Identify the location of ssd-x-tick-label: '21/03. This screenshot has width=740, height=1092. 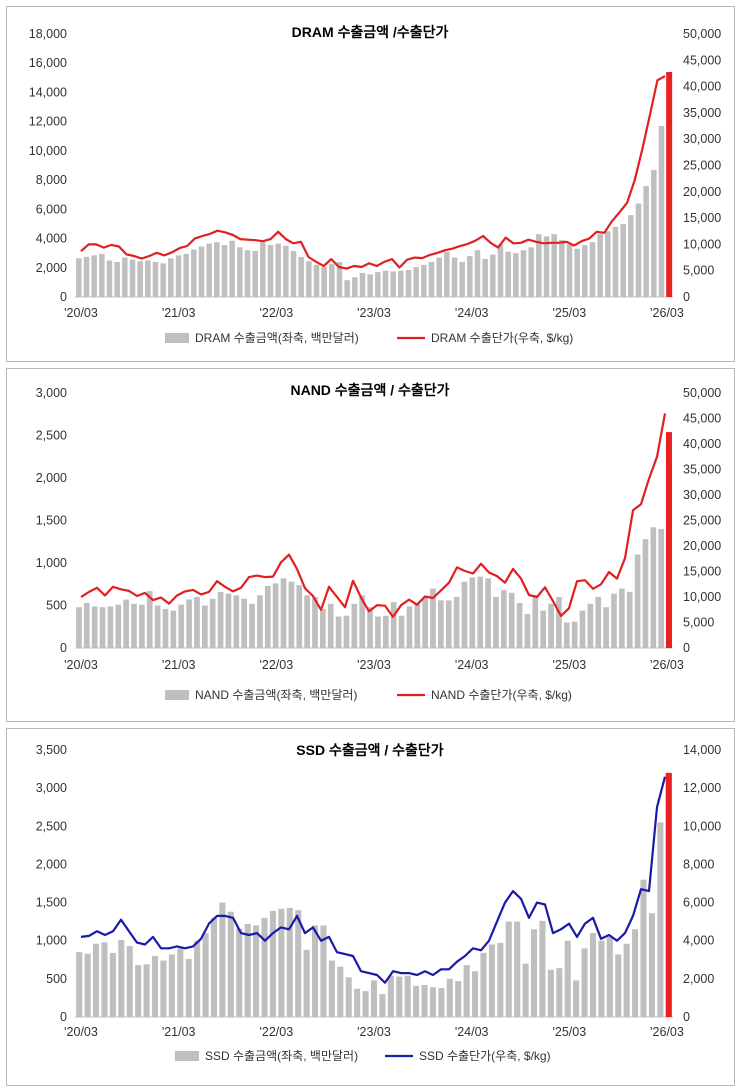
(179, 1032).